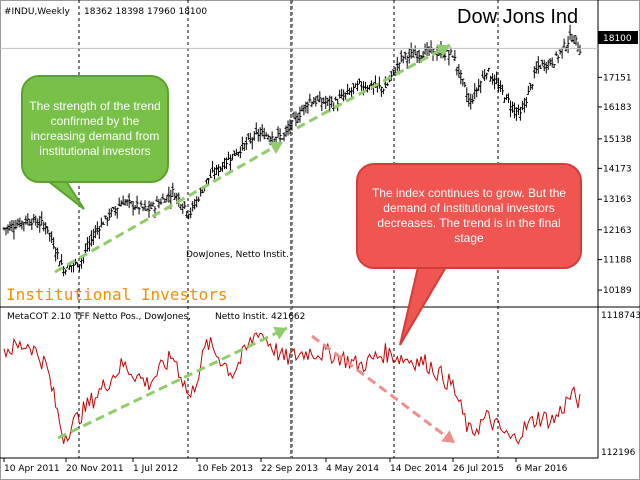  Describe the element at coordinates (617, 140) in the screenshot. I see `price-tick-3: 15138` at that location.